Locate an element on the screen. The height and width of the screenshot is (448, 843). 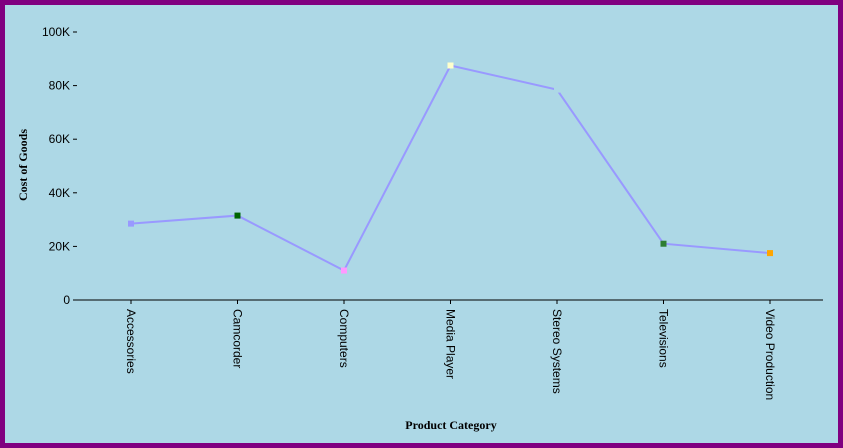
y-tick-label: 0 is located at coordinates (66, 300).